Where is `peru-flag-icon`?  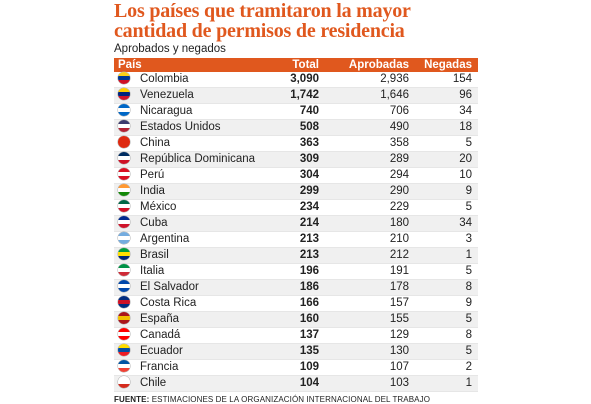 peru-flag-icon is located at coordinates (124, 174).